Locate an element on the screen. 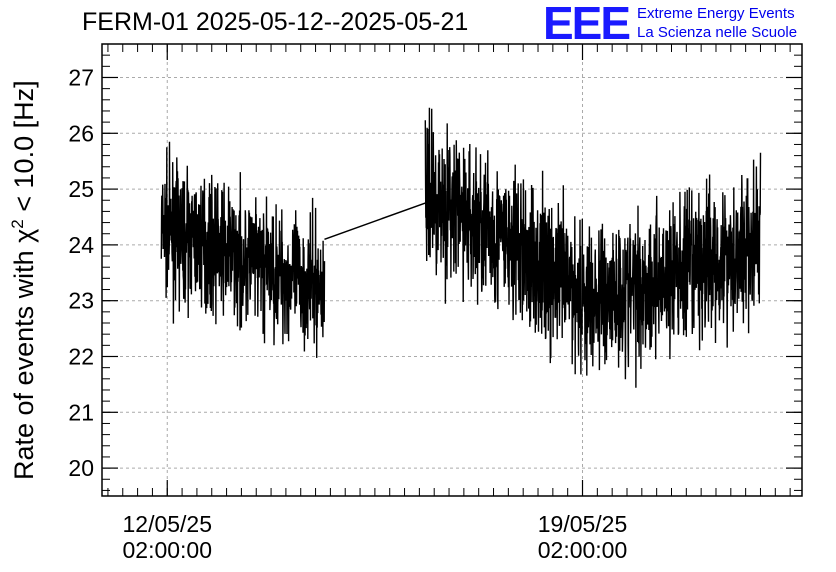 The image size is (836, 572). logo-caption-line1: Extreme Energy Events is located at coordinates (716, 13).